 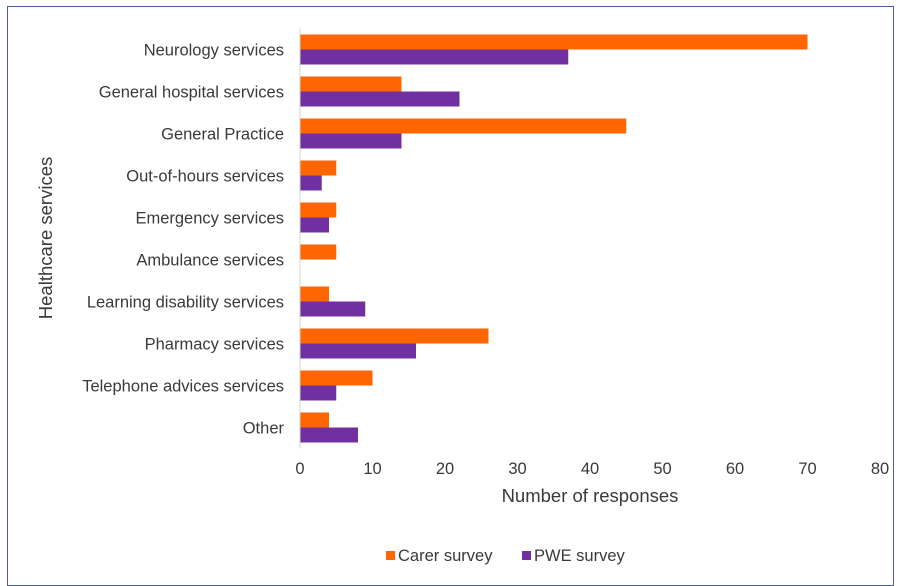 I want to click on x-tick-labels: 0 10 20 30 40 50 60 70 80, so click(x=592, y=469).